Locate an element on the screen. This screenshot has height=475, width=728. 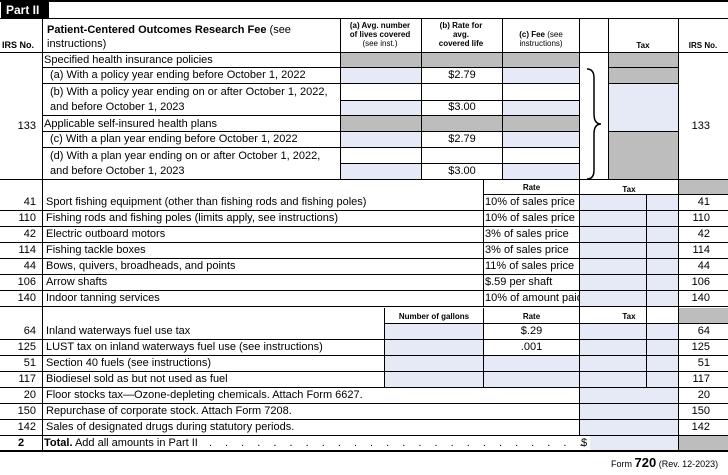
fuel-row-code-right: 51 is located at coordinates (703, 363).